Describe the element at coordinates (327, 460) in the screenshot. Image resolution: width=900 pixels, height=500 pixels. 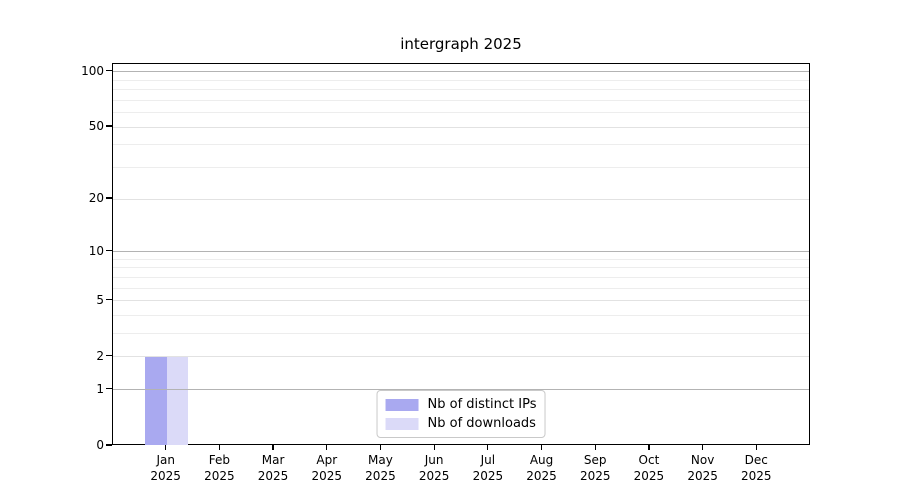
I see `x-tick-month: Apr` at that location.